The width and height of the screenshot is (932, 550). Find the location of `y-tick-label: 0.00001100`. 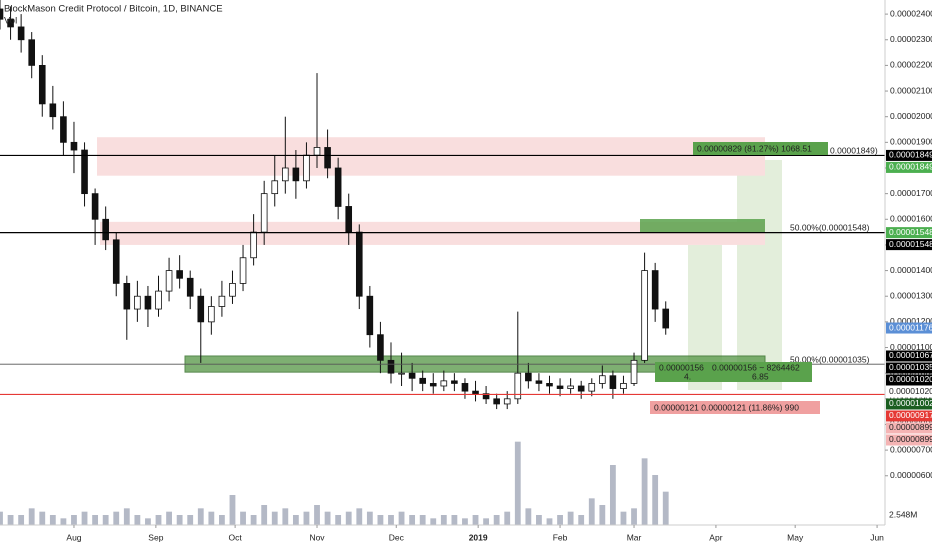

y-tick-label: 0.00001100 is located at coordinates (911, 347).